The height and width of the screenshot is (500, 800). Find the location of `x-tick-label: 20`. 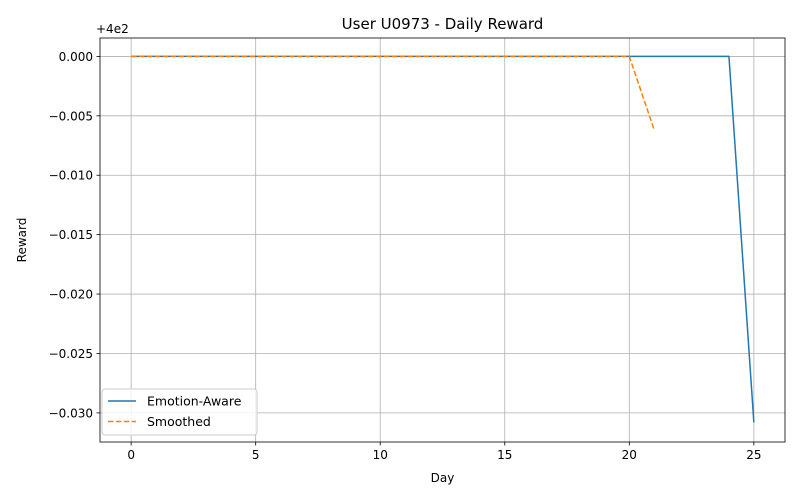

x-tick-label: 20 is located at coordinates (629, 455).